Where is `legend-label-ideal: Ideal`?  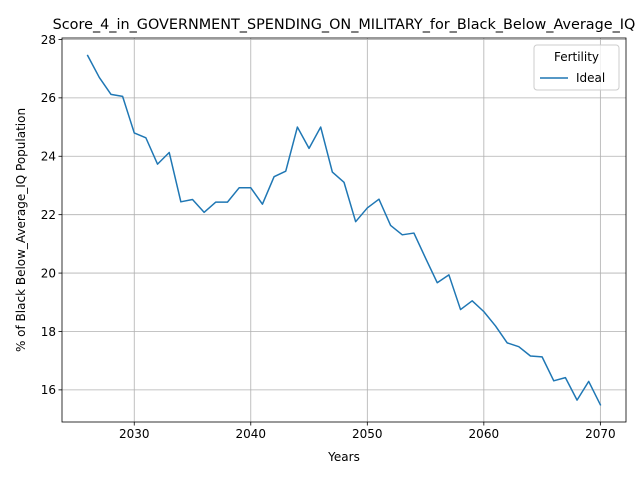
legend-label-ideal: Ideal is located at coordinates (590, 78).